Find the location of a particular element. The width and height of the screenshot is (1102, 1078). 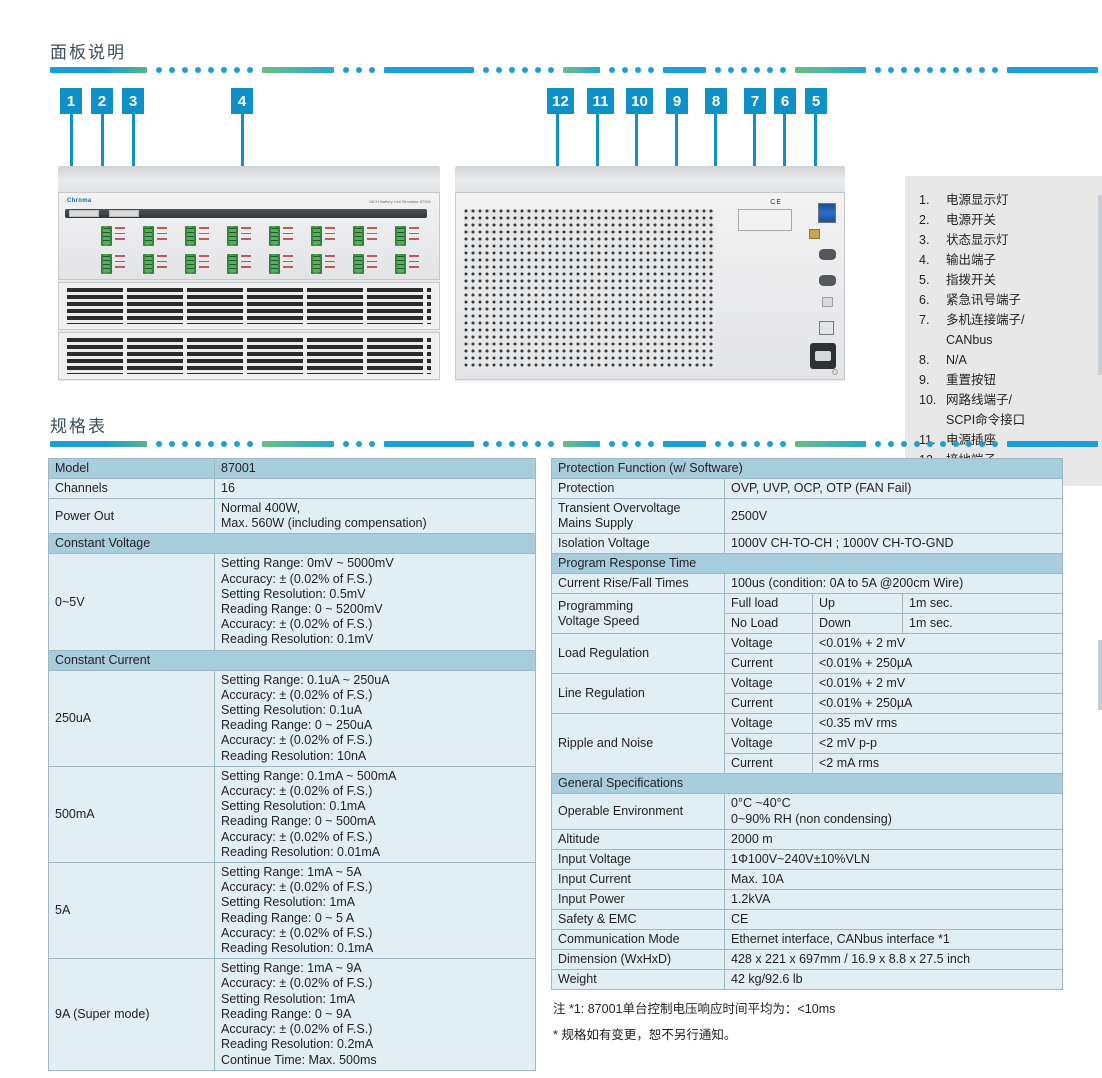

front-model-text: 16CH Battery Cell Simulator 87001 is located at coordinates (399, 201).